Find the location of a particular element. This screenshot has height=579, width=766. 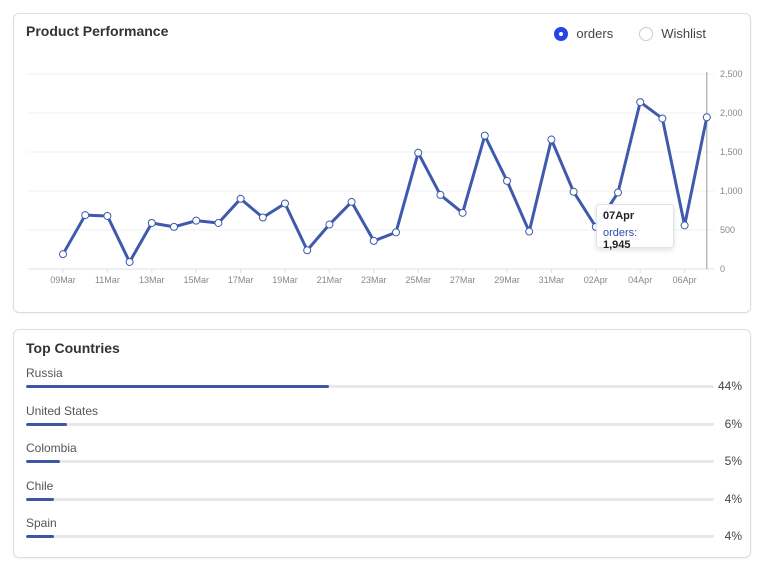

x-tick-label: 02Apr is located at coordinates (596, 280).